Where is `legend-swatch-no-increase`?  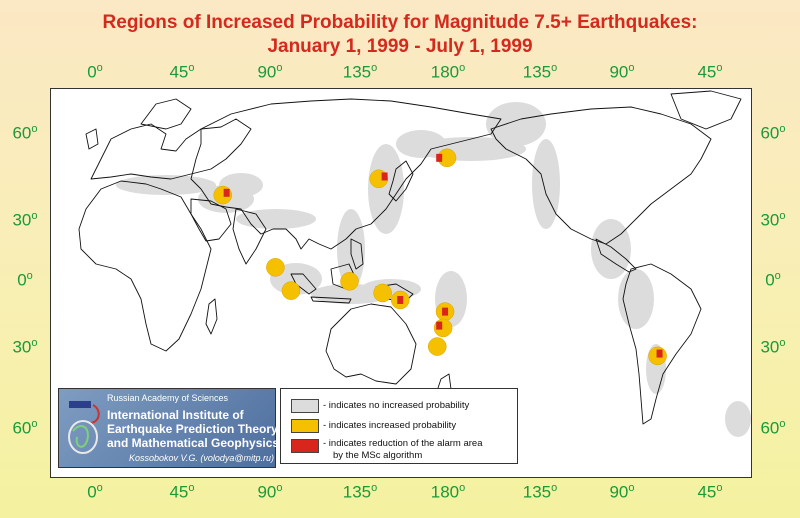
legend-swatch-no-increase is located at coordinates (305, 406).